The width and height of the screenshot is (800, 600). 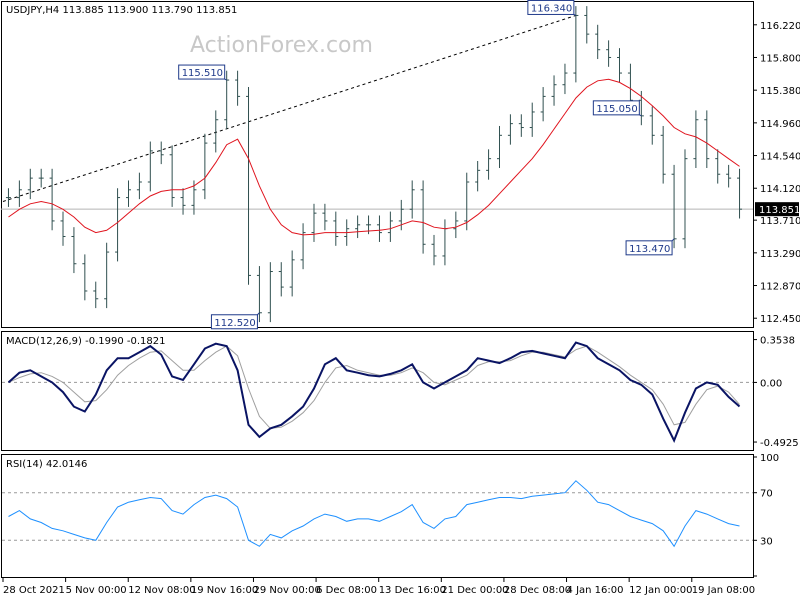 What do you see at coordinates (779, 443) in the screenshot?
I see `macd-tick-label: -0.4925` at bounding box center [779, 443].